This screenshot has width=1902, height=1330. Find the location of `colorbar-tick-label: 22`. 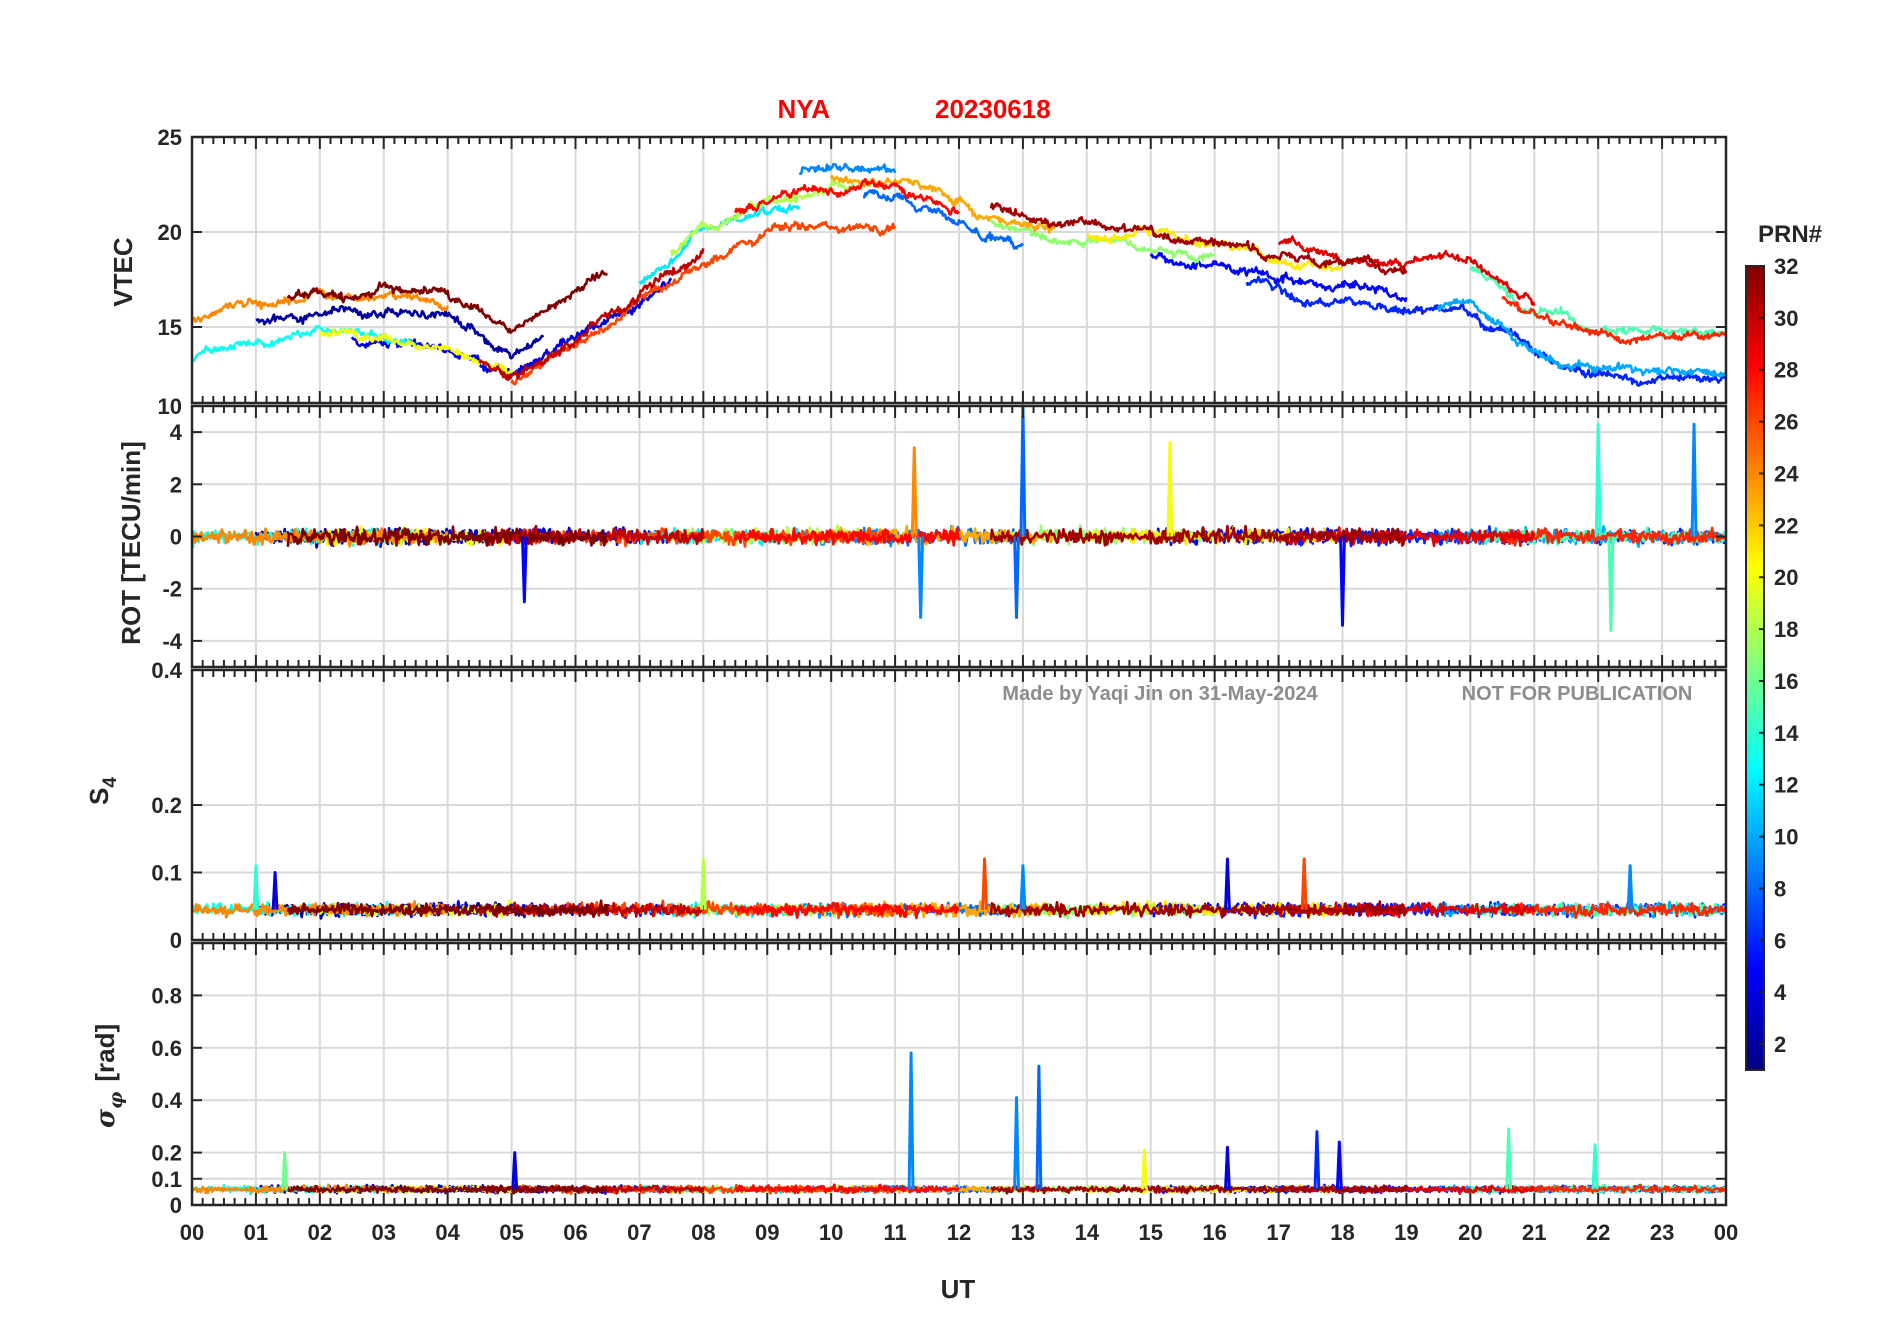

colorbar-tick-label: 22 is located at coordinates (1786, 525).